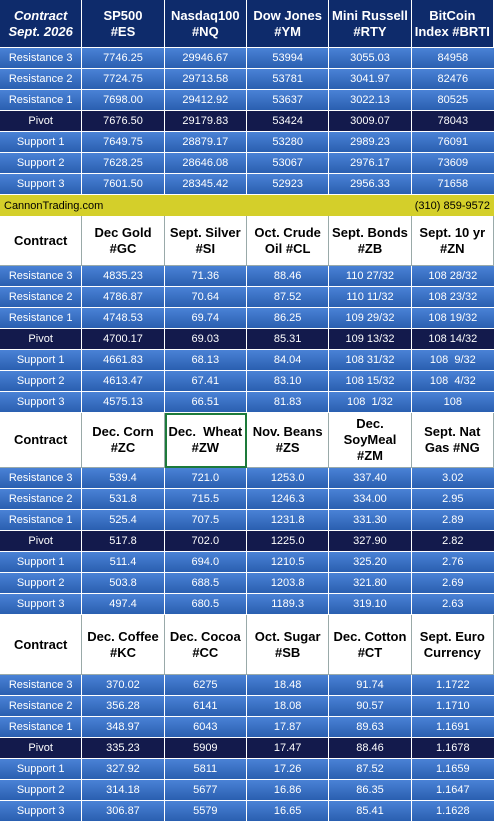 Image resolution: width=494 pixels, height=822 pixels. Describe the element at coordinates (123, 769) in the screenshot. I see `value-cell: 327.92` at that location.